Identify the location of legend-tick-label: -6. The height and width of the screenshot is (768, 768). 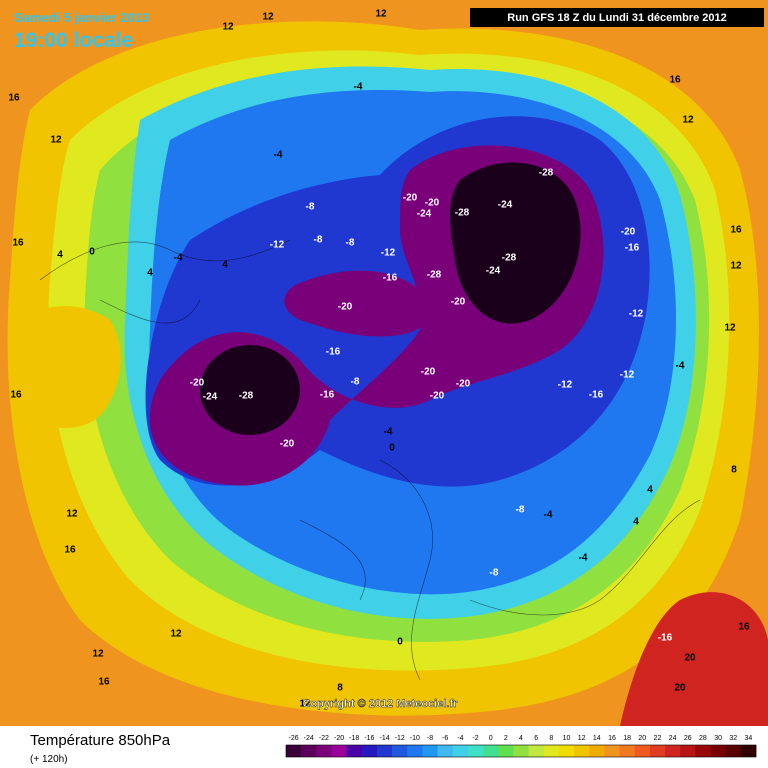
(445, 738).